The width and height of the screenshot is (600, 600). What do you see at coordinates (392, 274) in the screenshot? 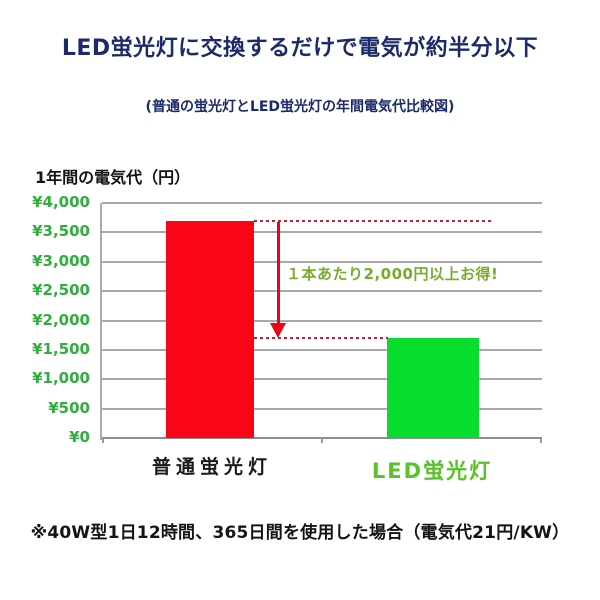
I see `savings-annotation: １本あたり2,000円以上お得!` at bounding box center [392, 274].